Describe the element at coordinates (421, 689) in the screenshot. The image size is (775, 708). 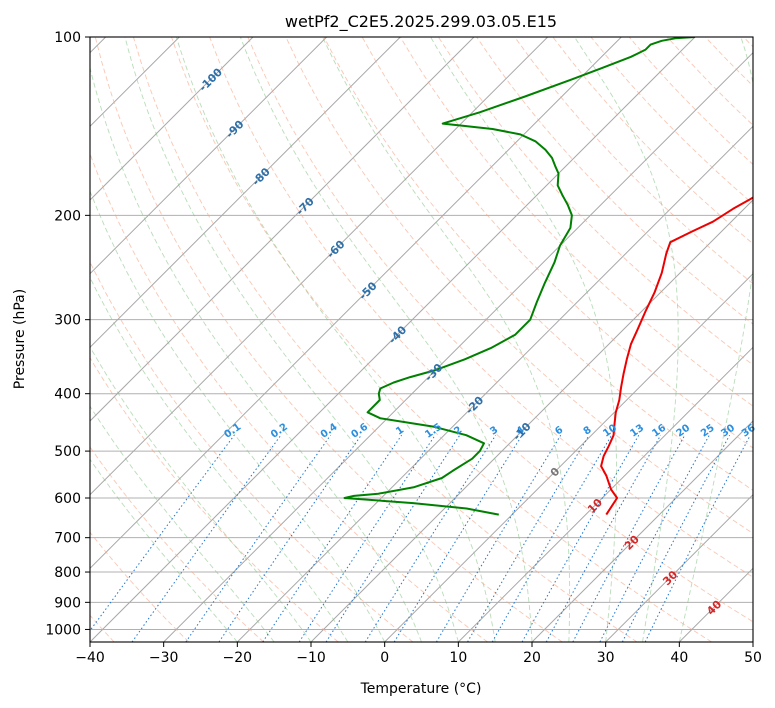
I see `x-axis-label: Temperature (°C)` at that location.